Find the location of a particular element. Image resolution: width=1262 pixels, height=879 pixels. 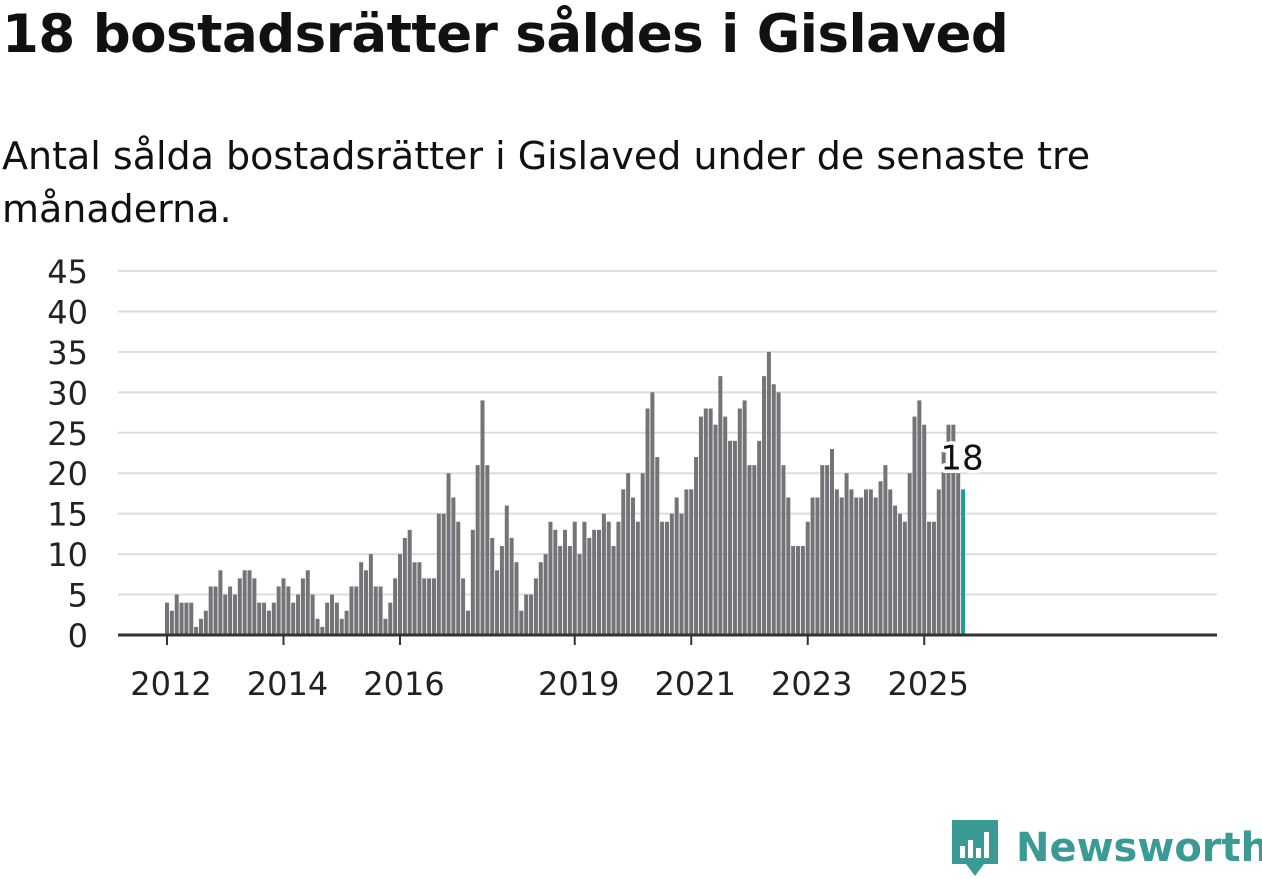

y-tick-label: 45 is located at coordinates (67, 272).